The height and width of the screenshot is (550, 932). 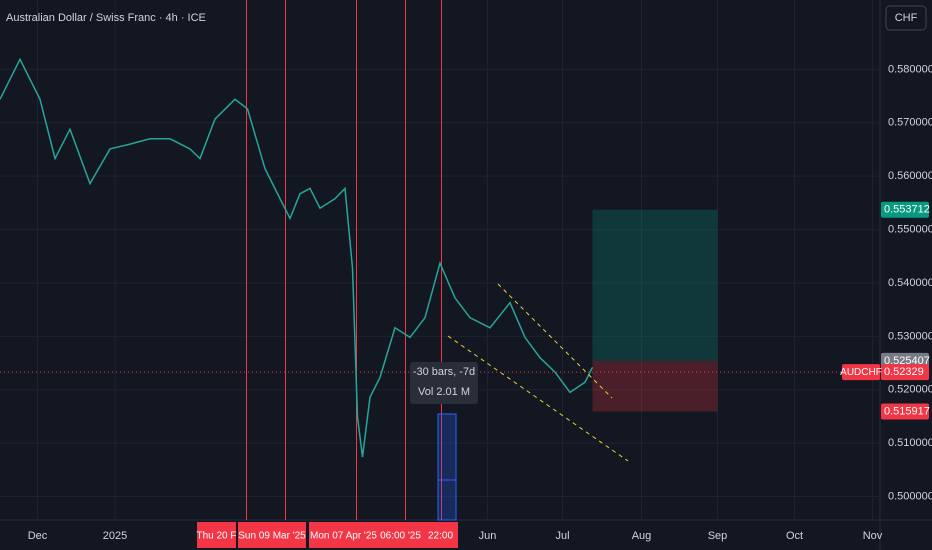 What do you see at coordinates (910, 336) in the screenshot?
I see `y-tick-label: 0.530000` at bounding box center [910, 336].